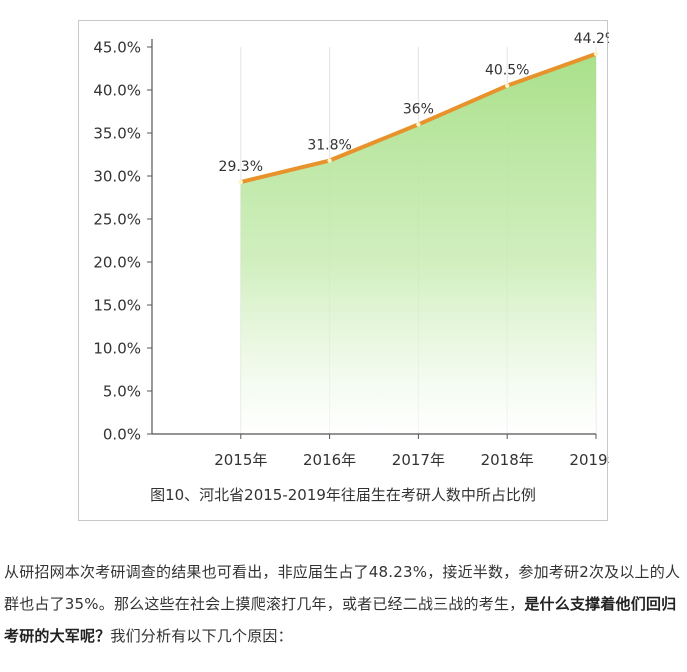 The image size is (687, 672). What do you see at coordinates (117, 220) in the screenshot?
I see `y-tick-label: 25.0%` at bounding box center [117, 220].